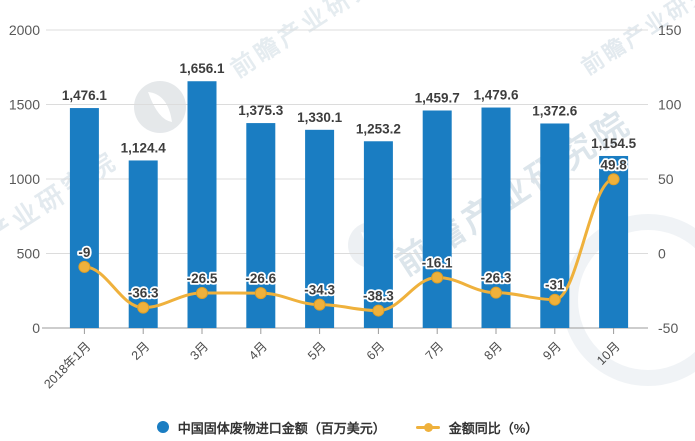 The image size is (695, 441). Describe the element at coordinates (614, 143) in the screenshot. I see `bar-value-label: 1,154.5` at that location.